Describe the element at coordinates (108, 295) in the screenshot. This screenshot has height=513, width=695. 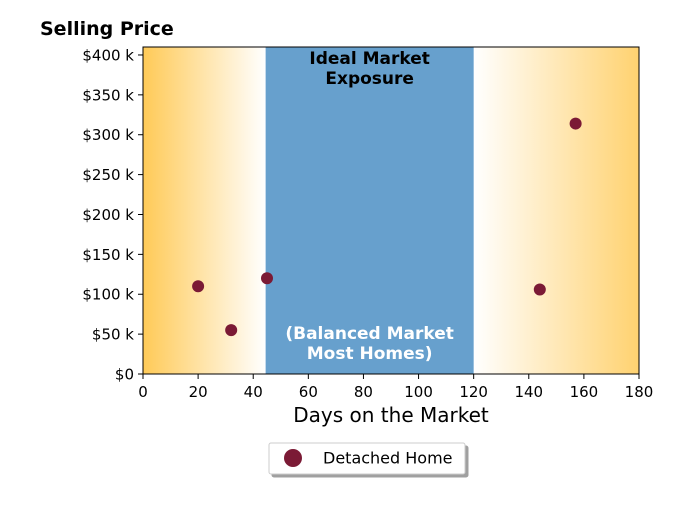
I see `y-tick-label: $100 k` at that location.